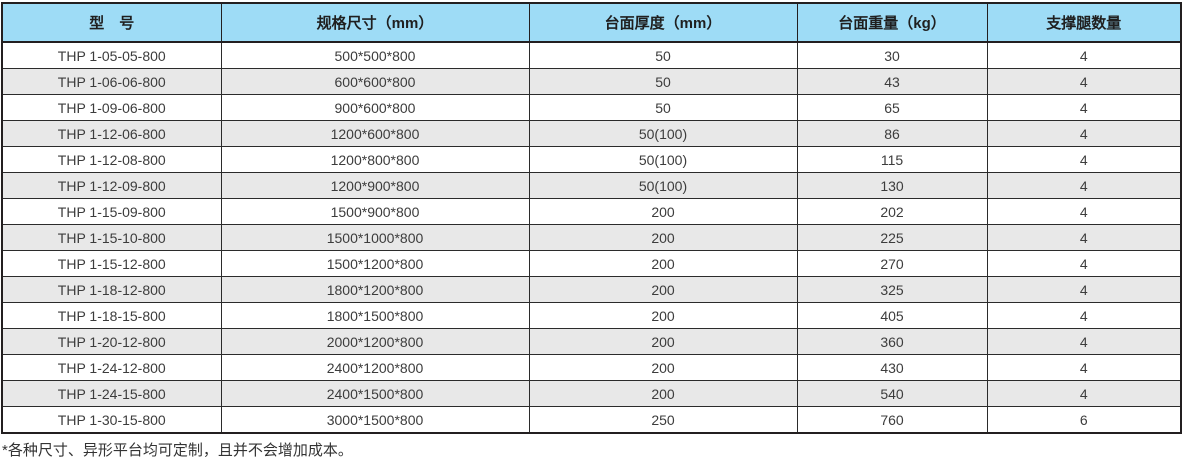 This screenshot has height=470, width=1182. I want to click on cell-model: THP 1-06-06-800, so click(111, 81).